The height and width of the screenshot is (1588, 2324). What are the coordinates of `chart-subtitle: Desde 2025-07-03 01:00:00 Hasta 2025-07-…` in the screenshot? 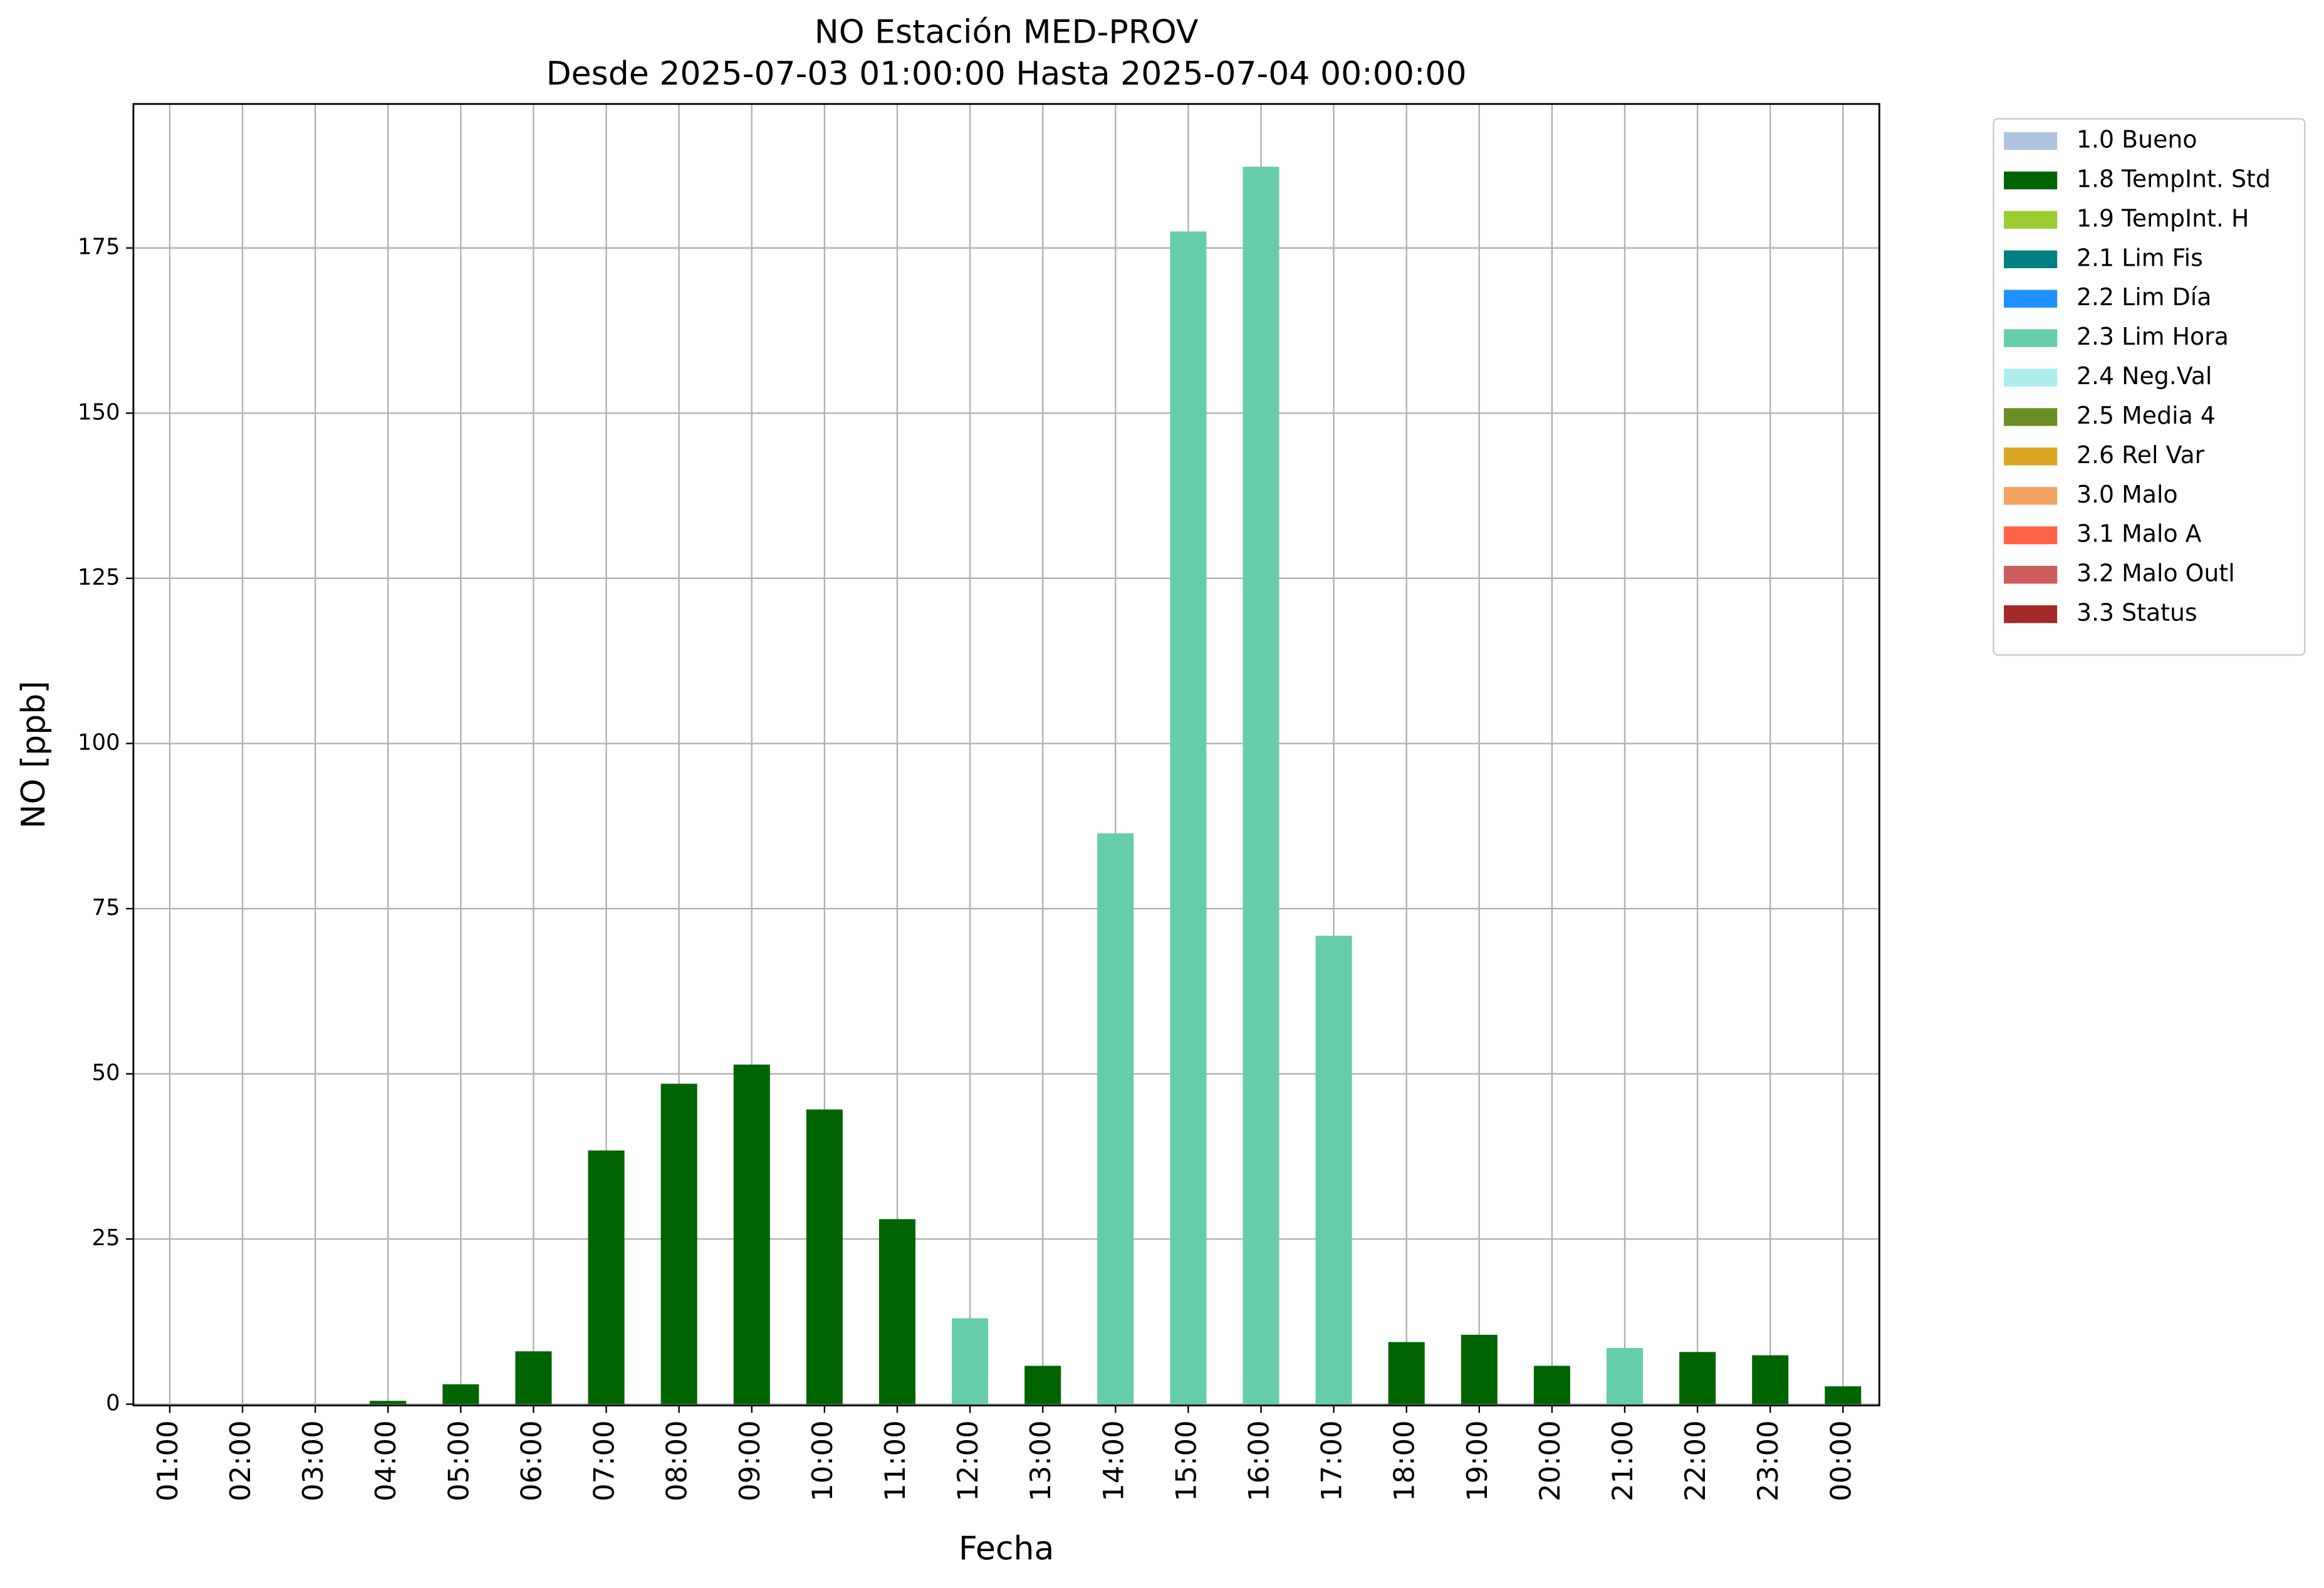 It's located at (1006, 74).